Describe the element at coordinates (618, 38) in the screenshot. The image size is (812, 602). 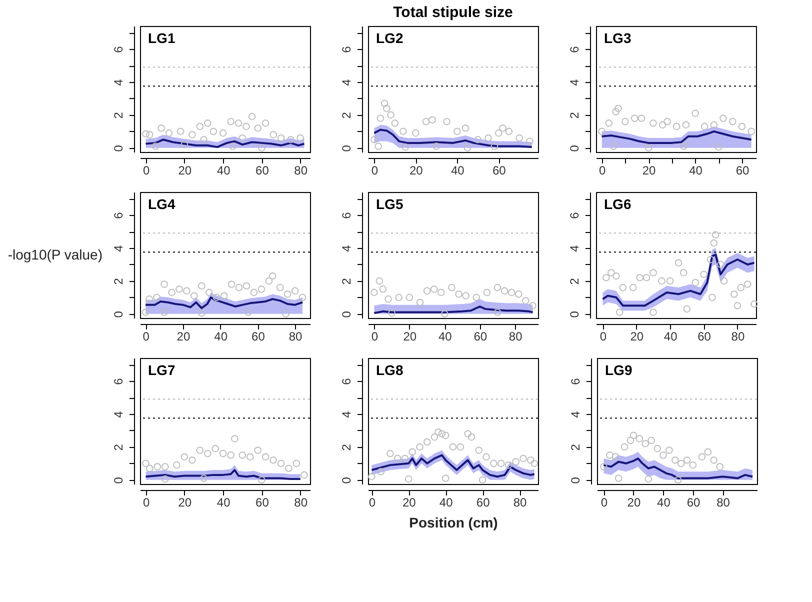
I see `chart-title: LG3` at that location.